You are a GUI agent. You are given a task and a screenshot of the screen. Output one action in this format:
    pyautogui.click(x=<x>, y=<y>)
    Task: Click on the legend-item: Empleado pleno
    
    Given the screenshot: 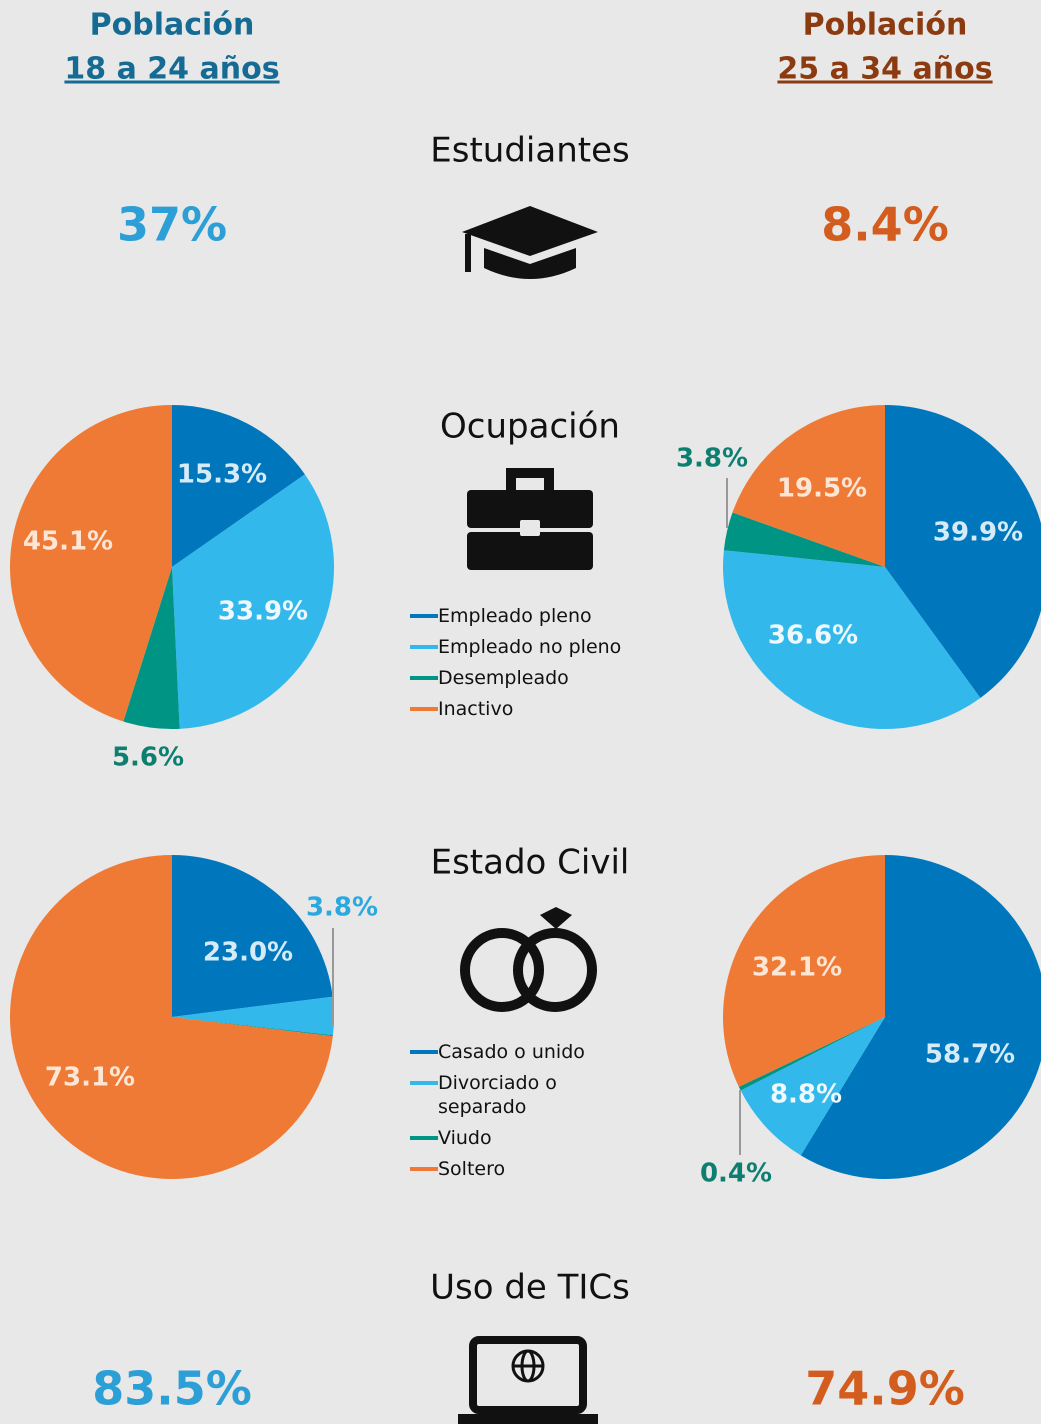 What is the action you would take?
    pyautogui.click(x=530, y=616)
    